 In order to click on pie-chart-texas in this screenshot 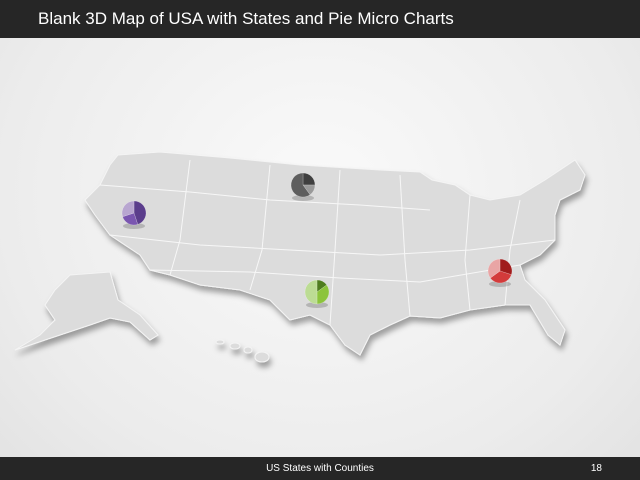, I will do `click(317, 293)`.